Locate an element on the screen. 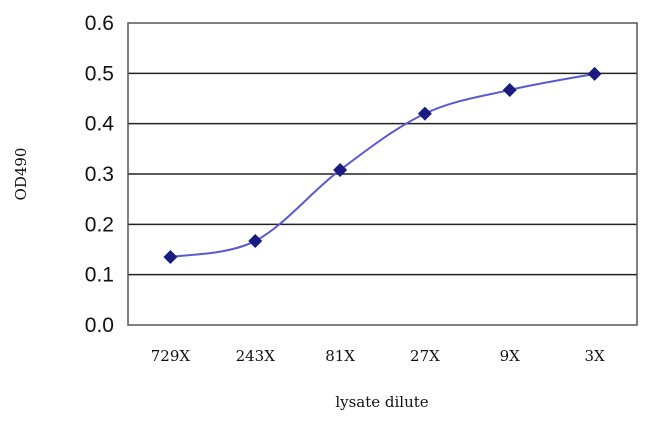  x-tick-label: 729X is located at coordinates (171, 356).